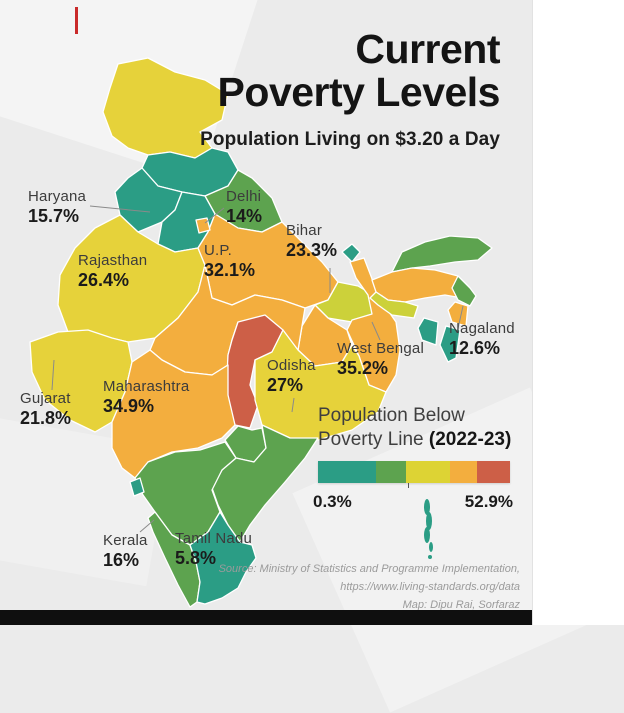 The image size is (624, 713). I want to click on state-label-up: U.P. 32.1%, so click(229, 261).